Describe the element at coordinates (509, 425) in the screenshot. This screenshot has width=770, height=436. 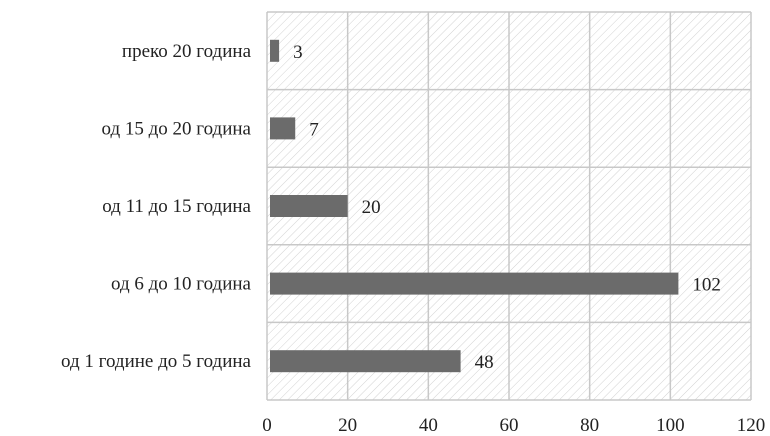
I see `x-tick-label: 60` at that location.